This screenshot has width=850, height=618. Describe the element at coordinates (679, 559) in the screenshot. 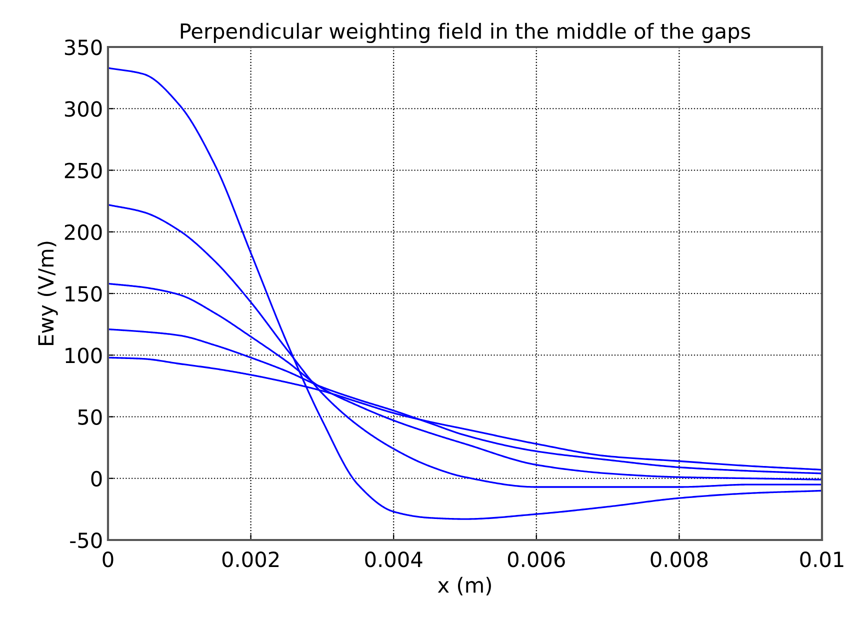

I see `x-tick-label: 0.008` at that location.